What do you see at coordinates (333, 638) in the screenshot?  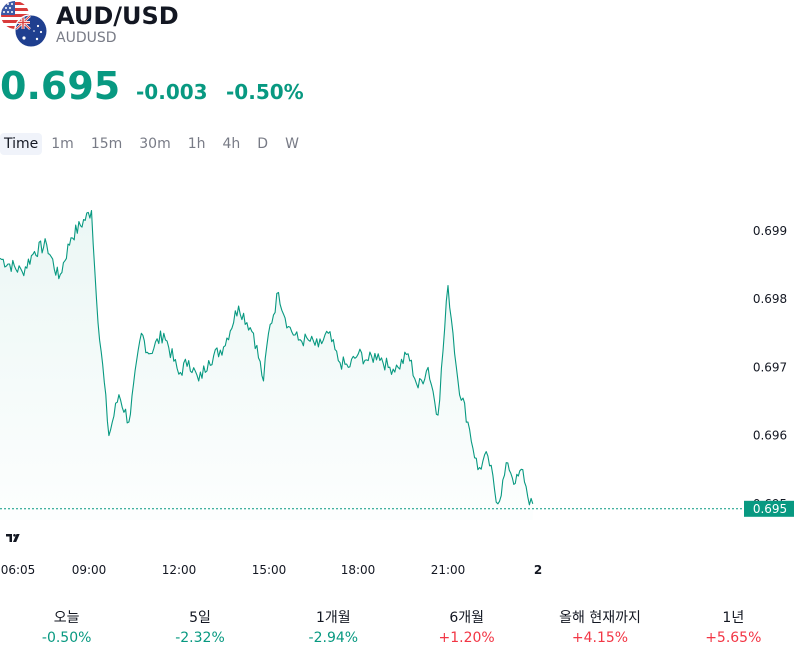 I see `perf-value: -2.94%` at bounding box center [333, 638].